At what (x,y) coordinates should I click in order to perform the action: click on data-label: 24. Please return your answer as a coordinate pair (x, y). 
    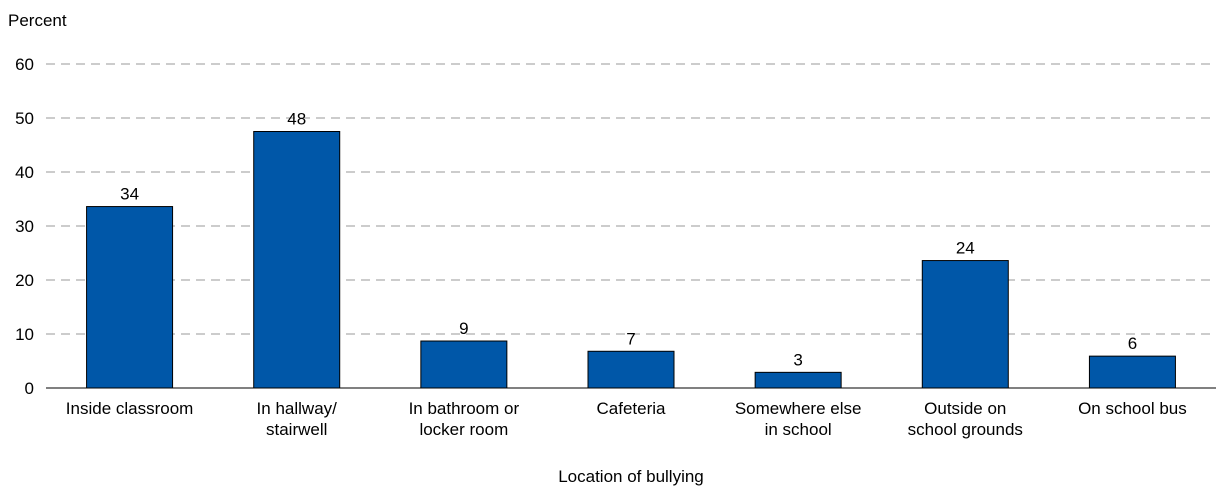
    Looking at the image, I should click on (965, 248).